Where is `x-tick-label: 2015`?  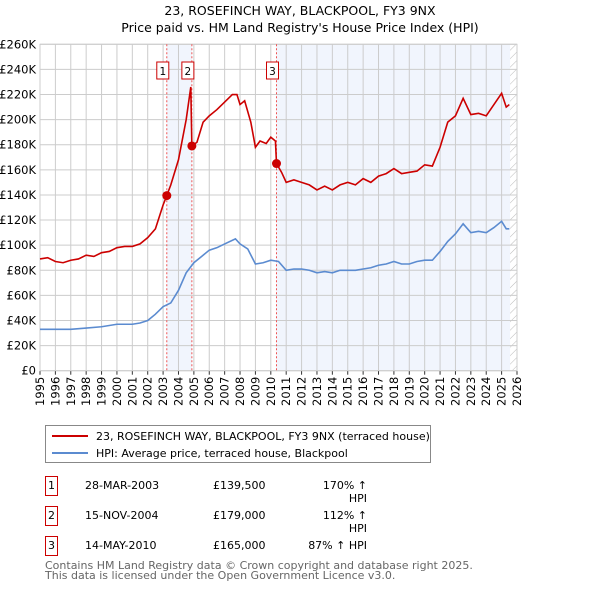
x-tick-label: 2015 is located at coordinates (348, 391).